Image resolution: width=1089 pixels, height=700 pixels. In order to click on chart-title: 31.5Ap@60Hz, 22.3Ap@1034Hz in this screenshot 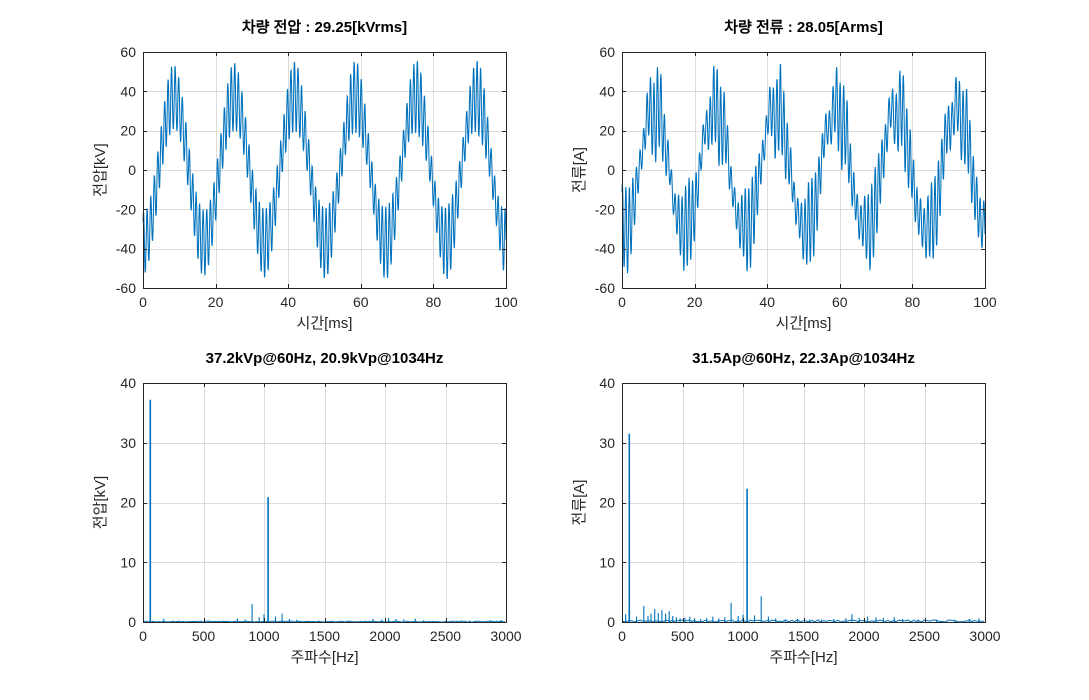, I will do `click(803, 358)`.